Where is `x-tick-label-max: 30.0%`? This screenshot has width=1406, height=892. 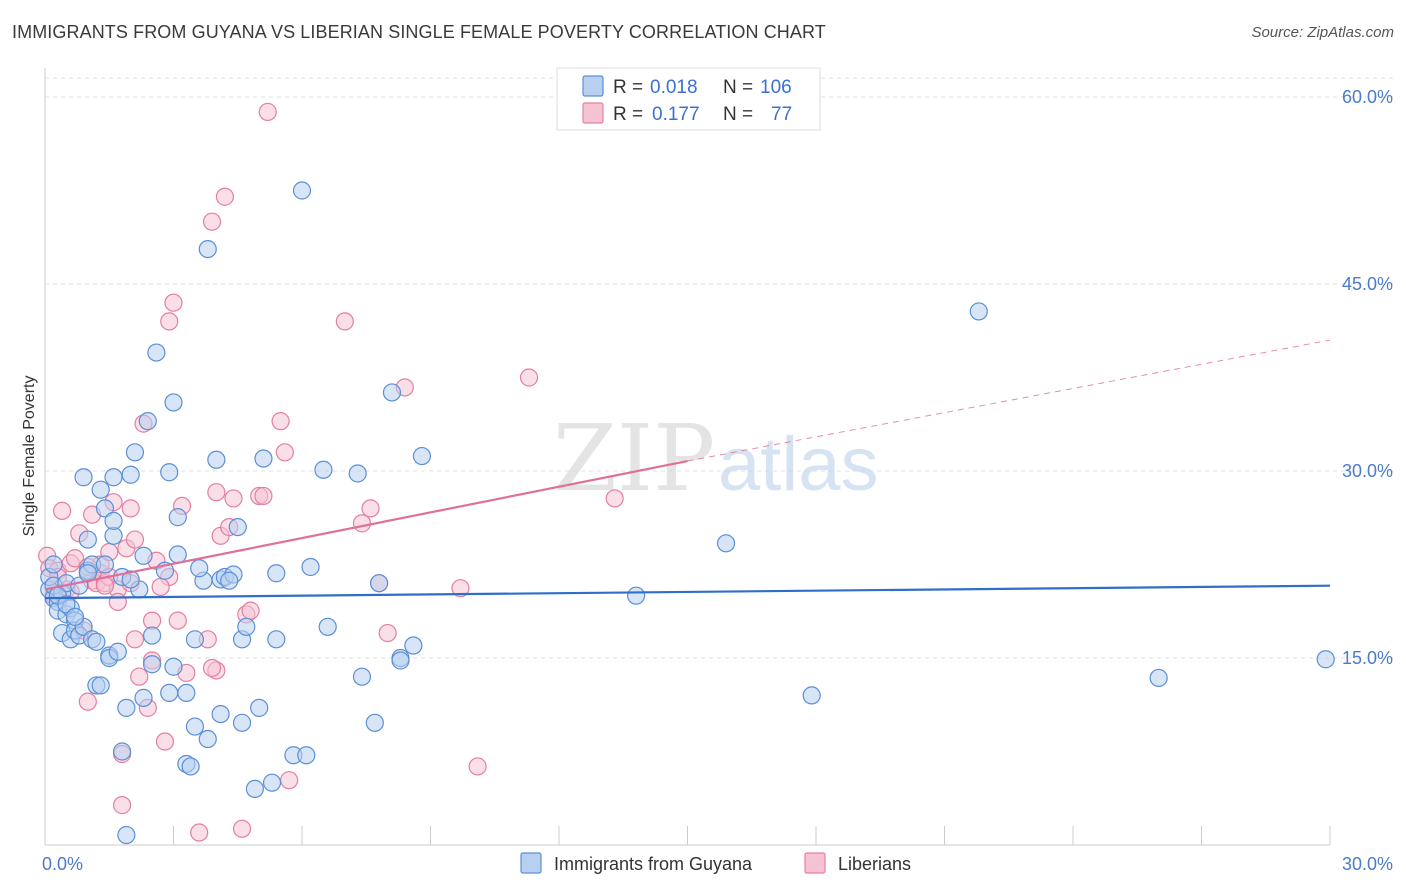
x-tick-label-max: 30.0% is located at coordinates (1367, 864).